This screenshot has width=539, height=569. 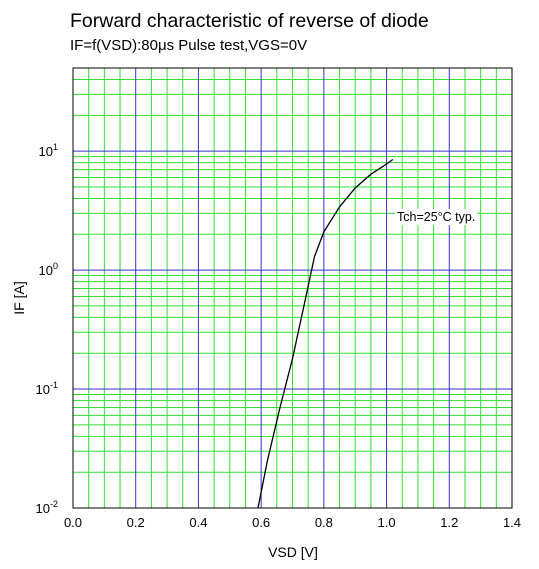 What do you see at coordinates (136, 522) in the screenshot?
I see `x-tick-label: 0.2` at bounding box center [136, 522].